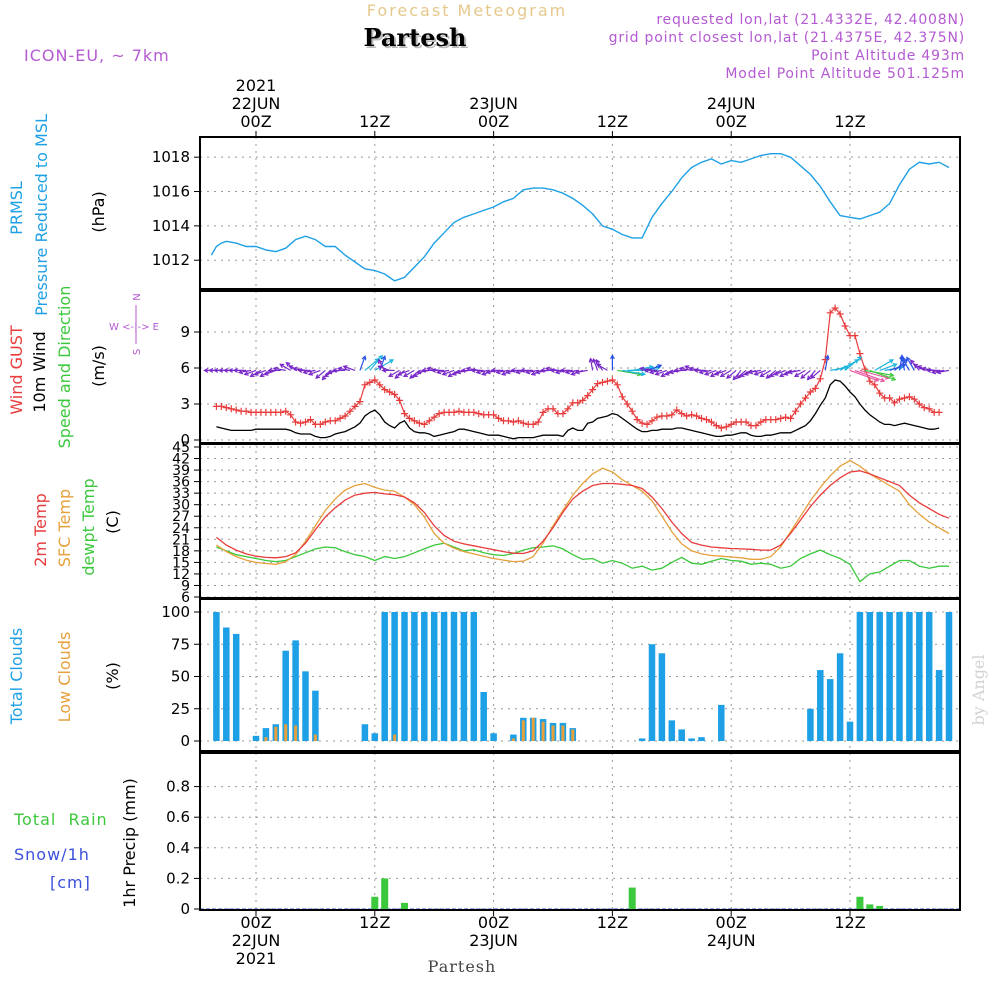 Image resolution: width=1000 pixels, height=1000 pixels. What do you see at coordinates (484, 675) in the screenshot?
I see `clouds-panel: 0 25 50 75 100 Total Clouds Low Clouds (%)` at bounding box center [484, 675].